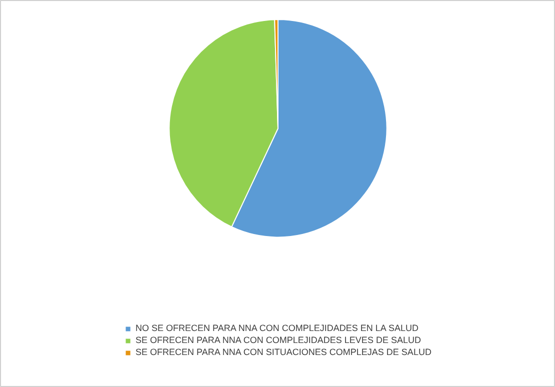 This screenshot has height=387, width=555. What do you see at coordinates (278, 340) in the screenshot?
I see `legend-label: SE OFRECEN PARA NNA CON COMPLEJIDADES LEVES DE SALUD` at bounding box center [278, 340].